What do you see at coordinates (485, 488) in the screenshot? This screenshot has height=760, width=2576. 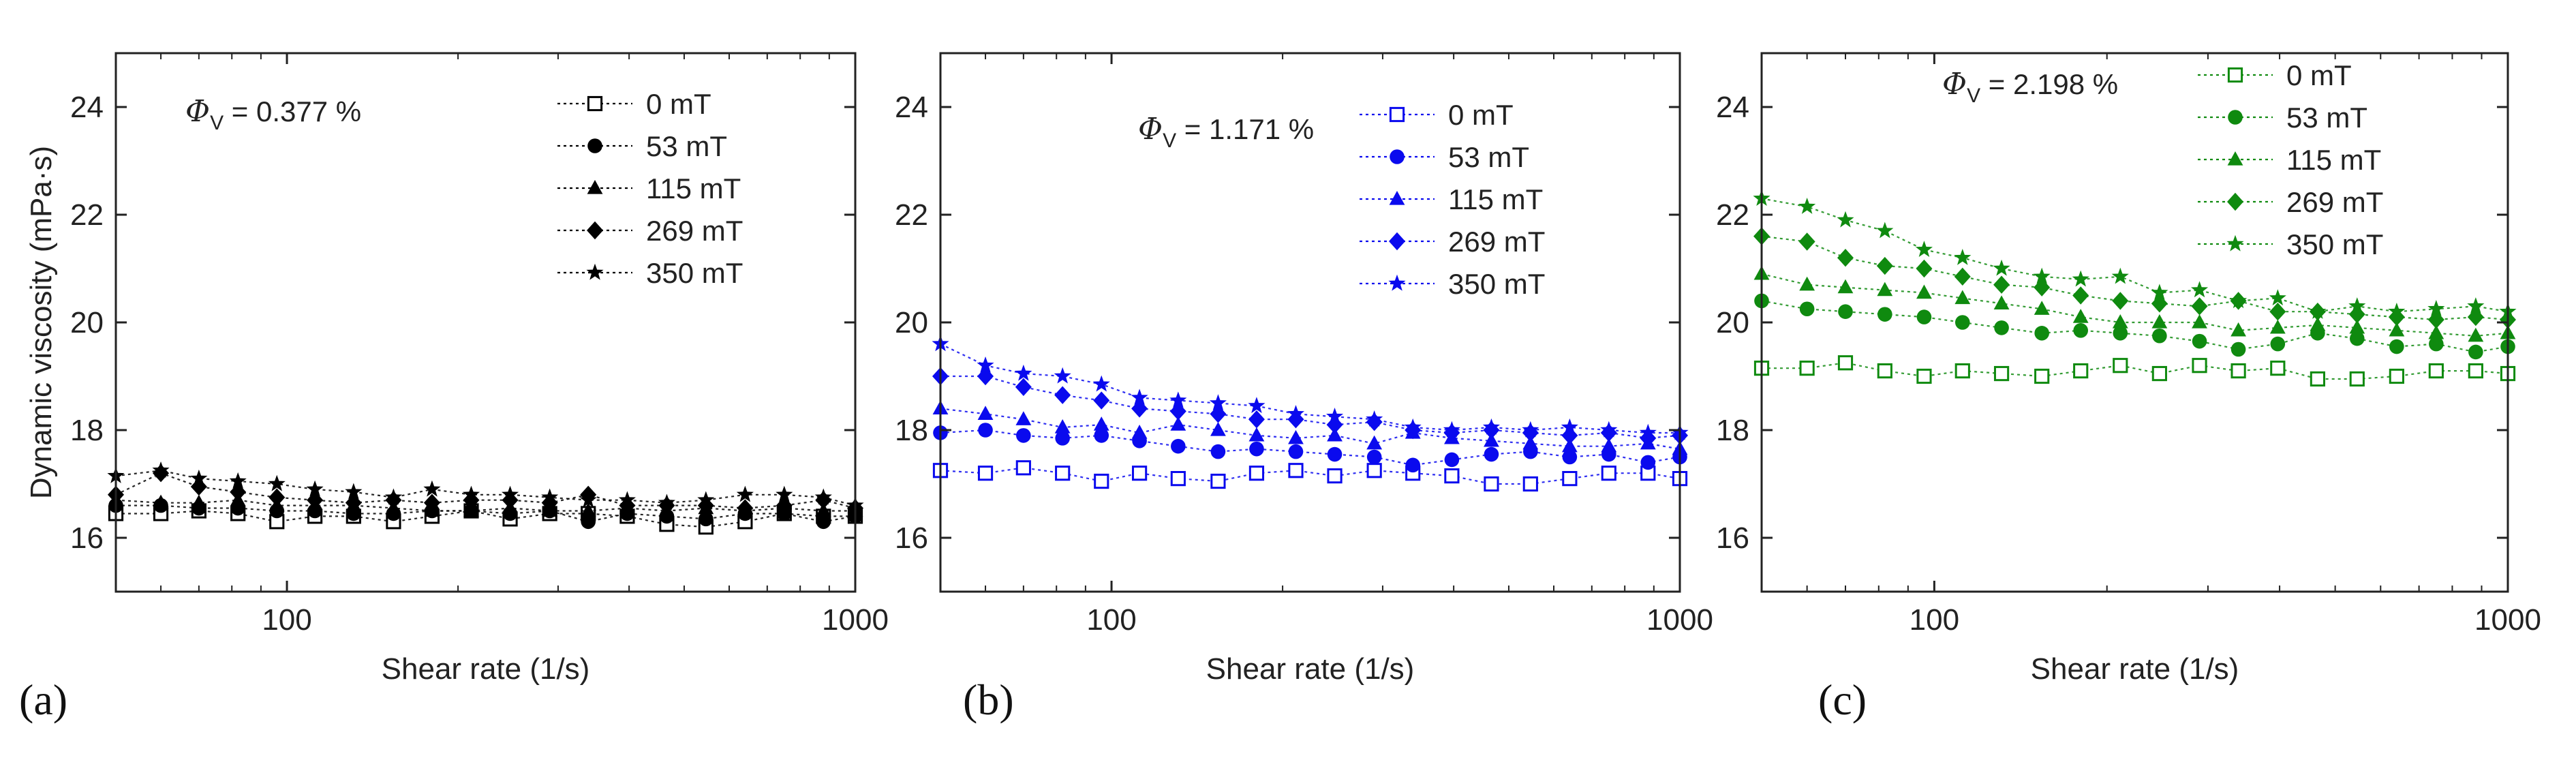 I see `series-line-350-mt` at bounding box center [485, 488].